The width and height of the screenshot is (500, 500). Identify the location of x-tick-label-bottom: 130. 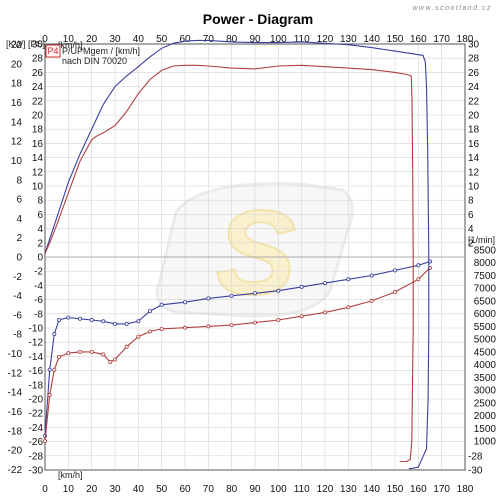
(348, 489).